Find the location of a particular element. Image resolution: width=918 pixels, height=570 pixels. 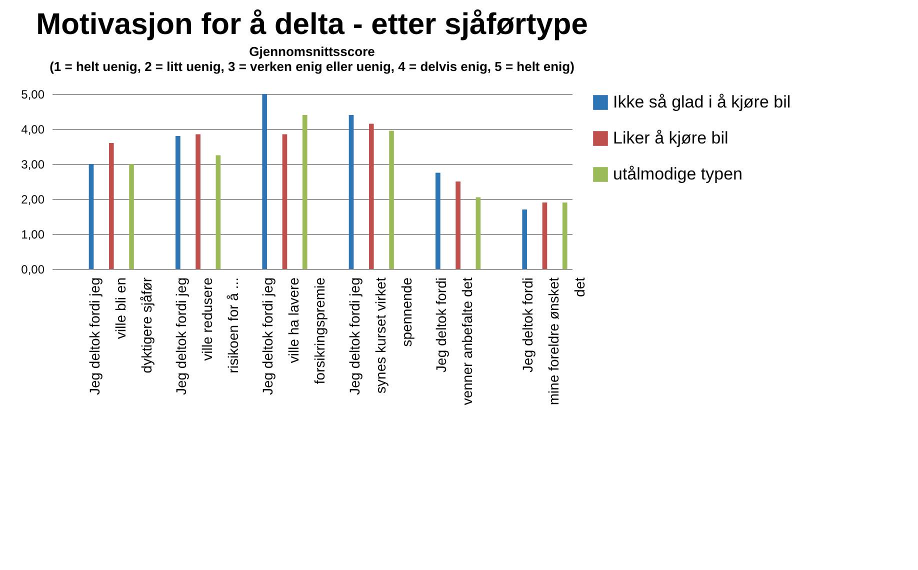

legend-label: Ikke så glad i å kjøre bil is located at coordinates (702, 102).